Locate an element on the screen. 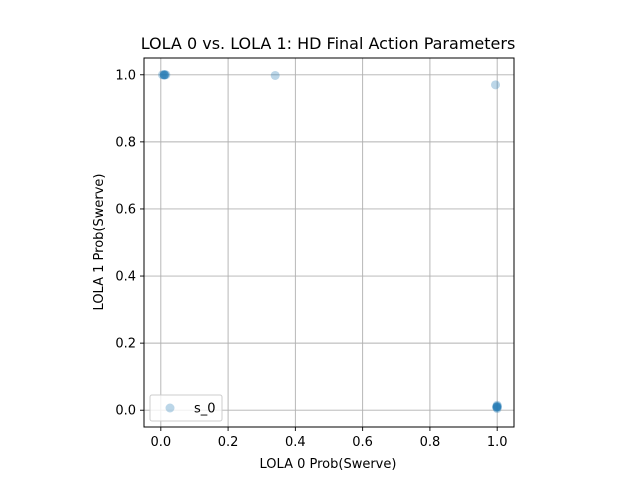 The width and height of the screenshot is (640, 480). y-axis-label: LOLA 1 Prob(Swerve) is located at coordinates (99, 242).